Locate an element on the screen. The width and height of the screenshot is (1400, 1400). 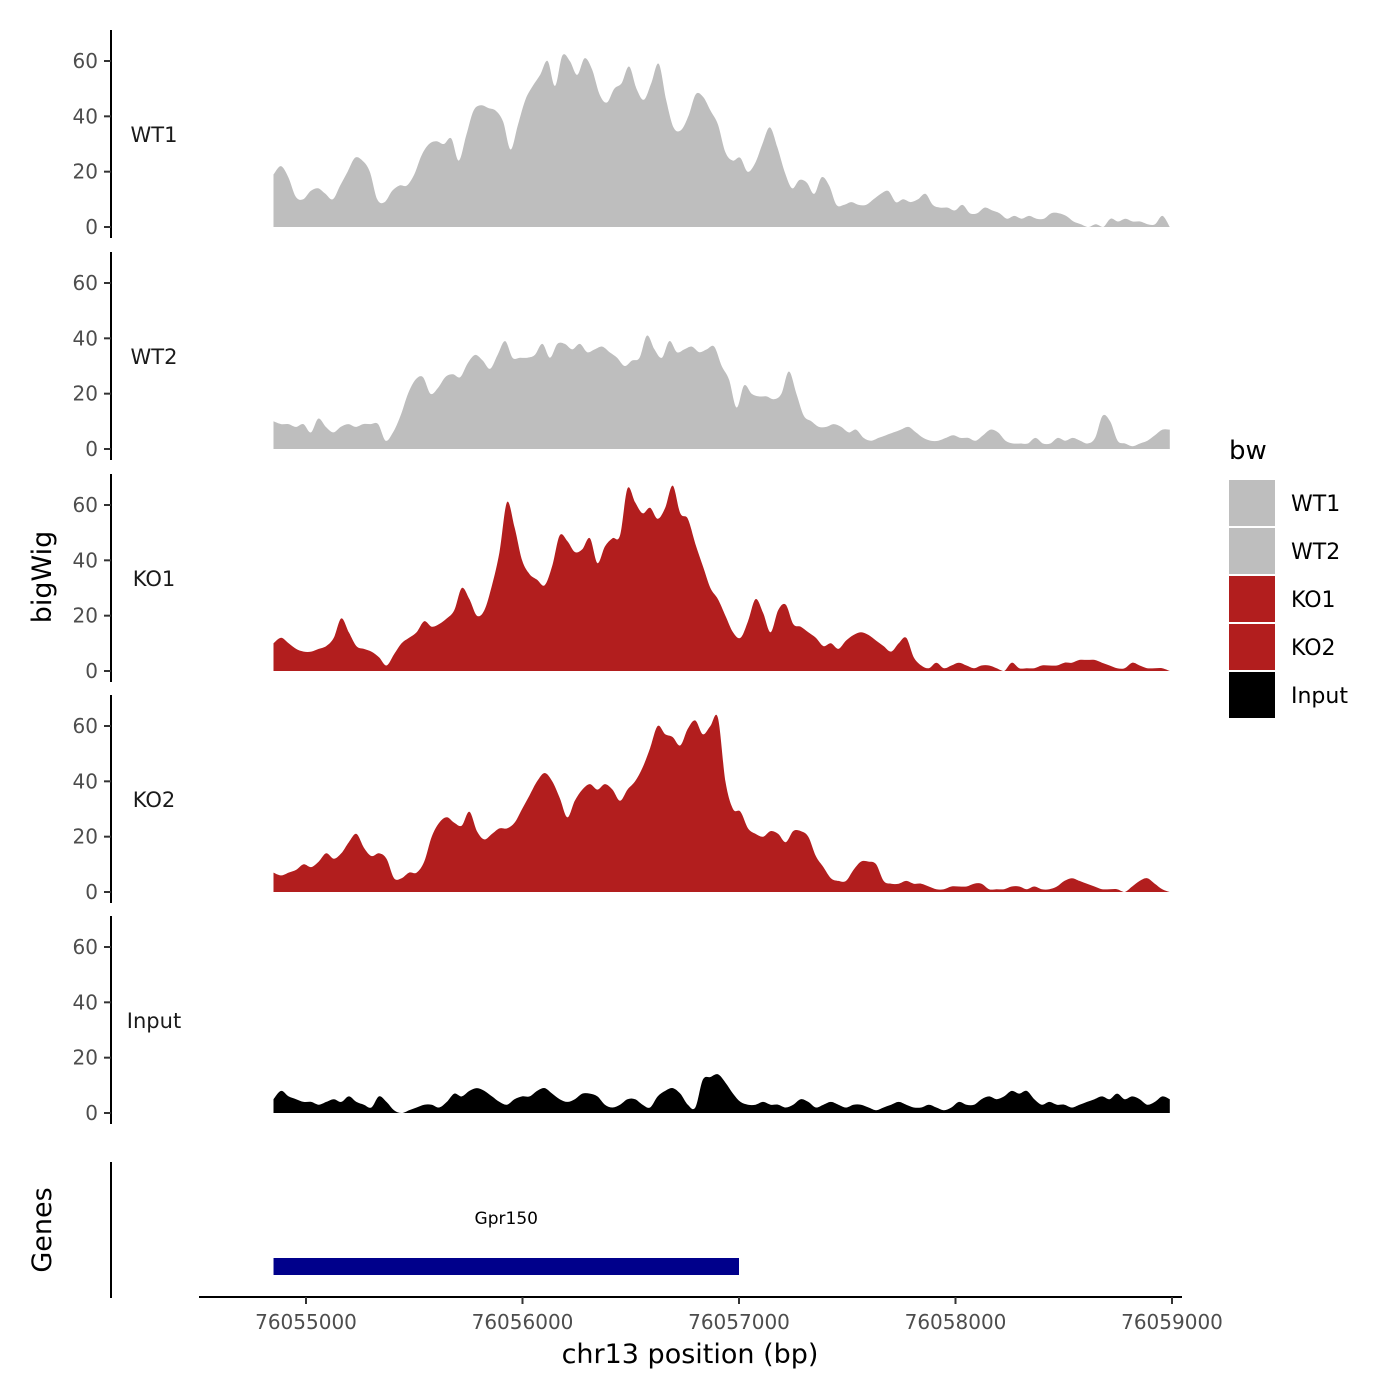
coverage-area-input is located at coordinates (721, 1093).